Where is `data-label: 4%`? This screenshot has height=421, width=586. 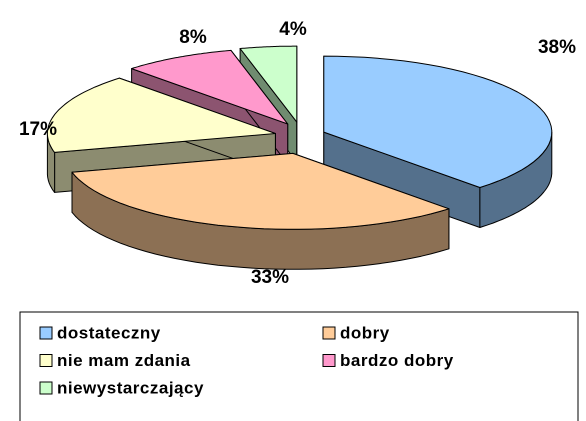
data-label: 4% is located at coordinates (293, 29).